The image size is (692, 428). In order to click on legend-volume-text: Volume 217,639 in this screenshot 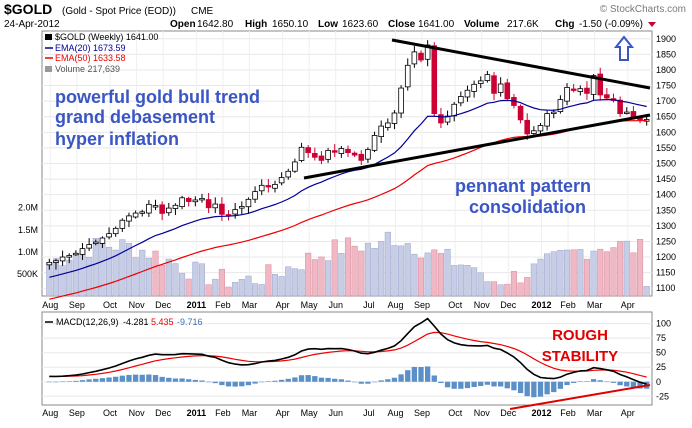, I will do `click(87, 69)`.